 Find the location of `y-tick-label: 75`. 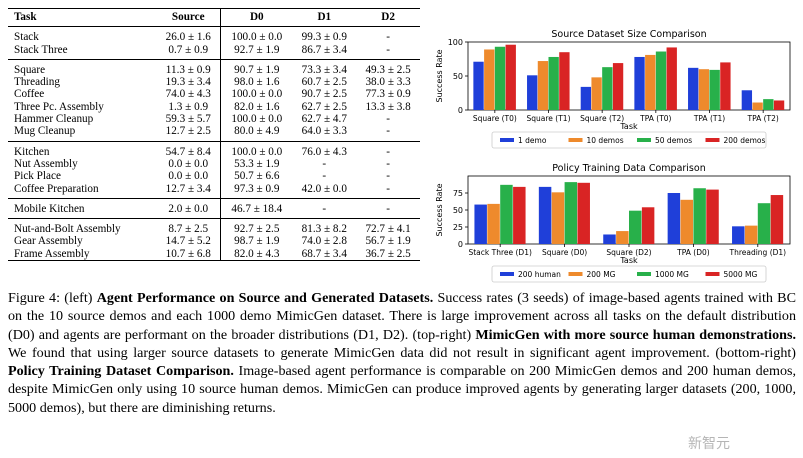

y-tick-label: 75 is located at coordinates (458, 193).